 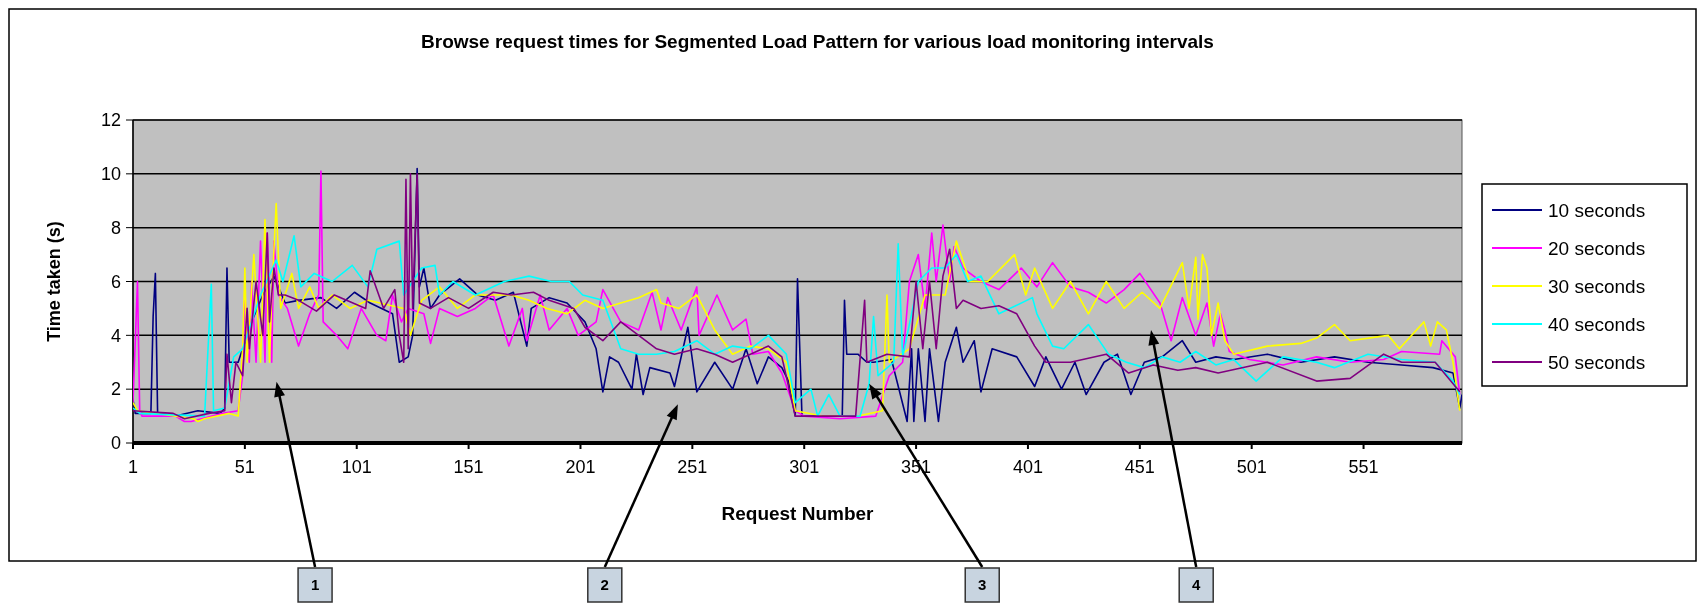 I want to click on x-tick-label: 101, so click(x=356, y=467).